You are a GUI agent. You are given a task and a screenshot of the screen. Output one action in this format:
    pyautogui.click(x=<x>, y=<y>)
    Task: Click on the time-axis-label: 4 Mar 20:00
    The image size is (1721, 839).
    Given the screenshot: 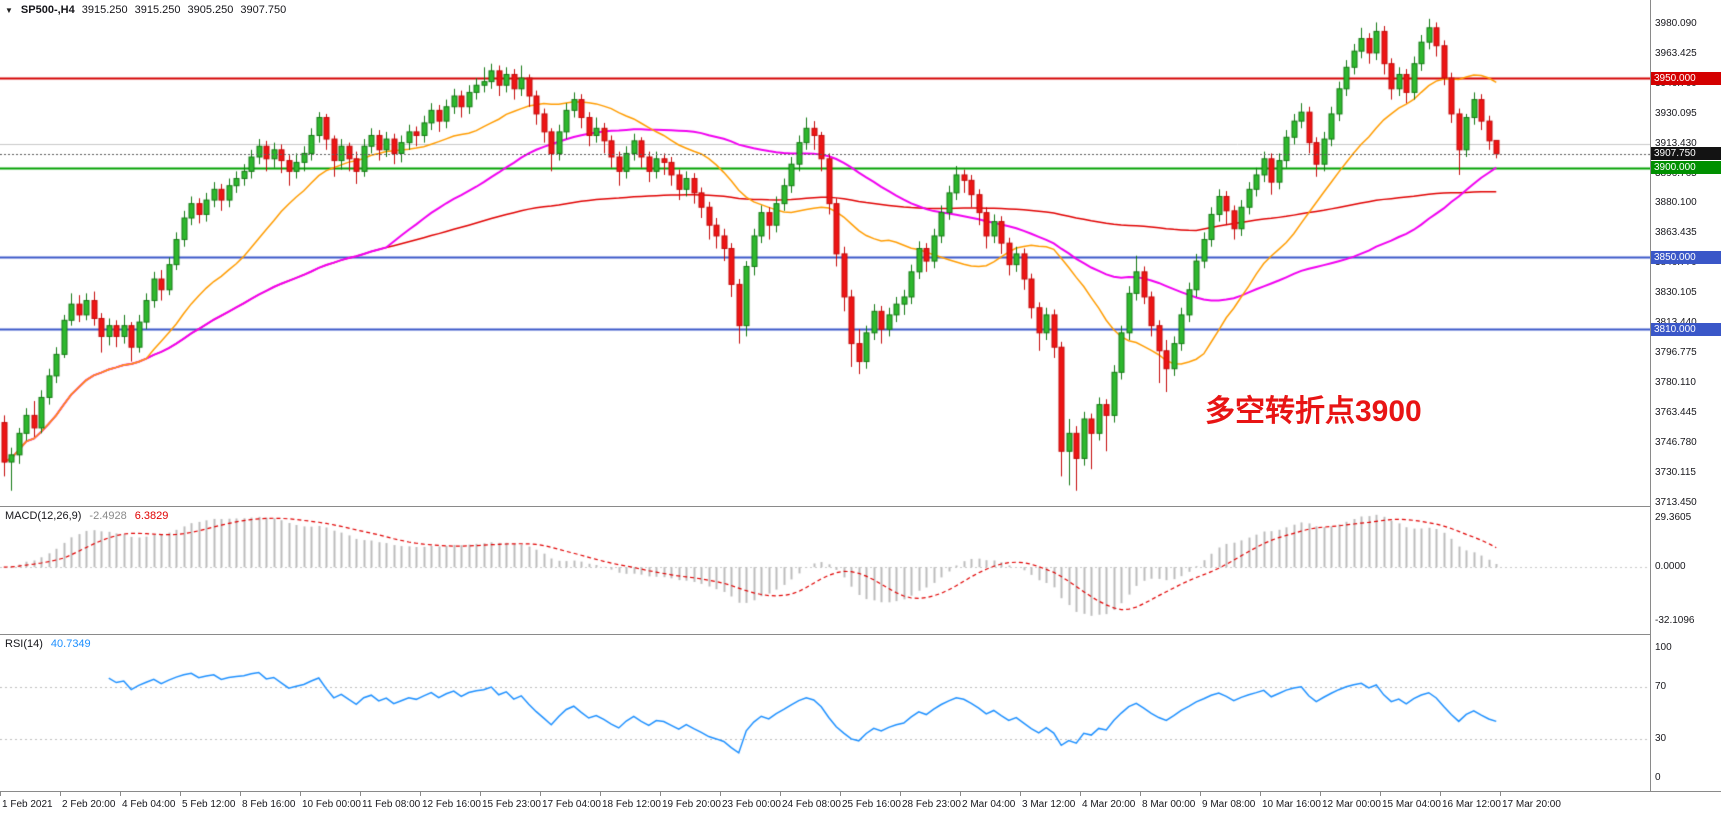 What is the action you would take?
    pyautogui.click(x=1109, y=804)
    